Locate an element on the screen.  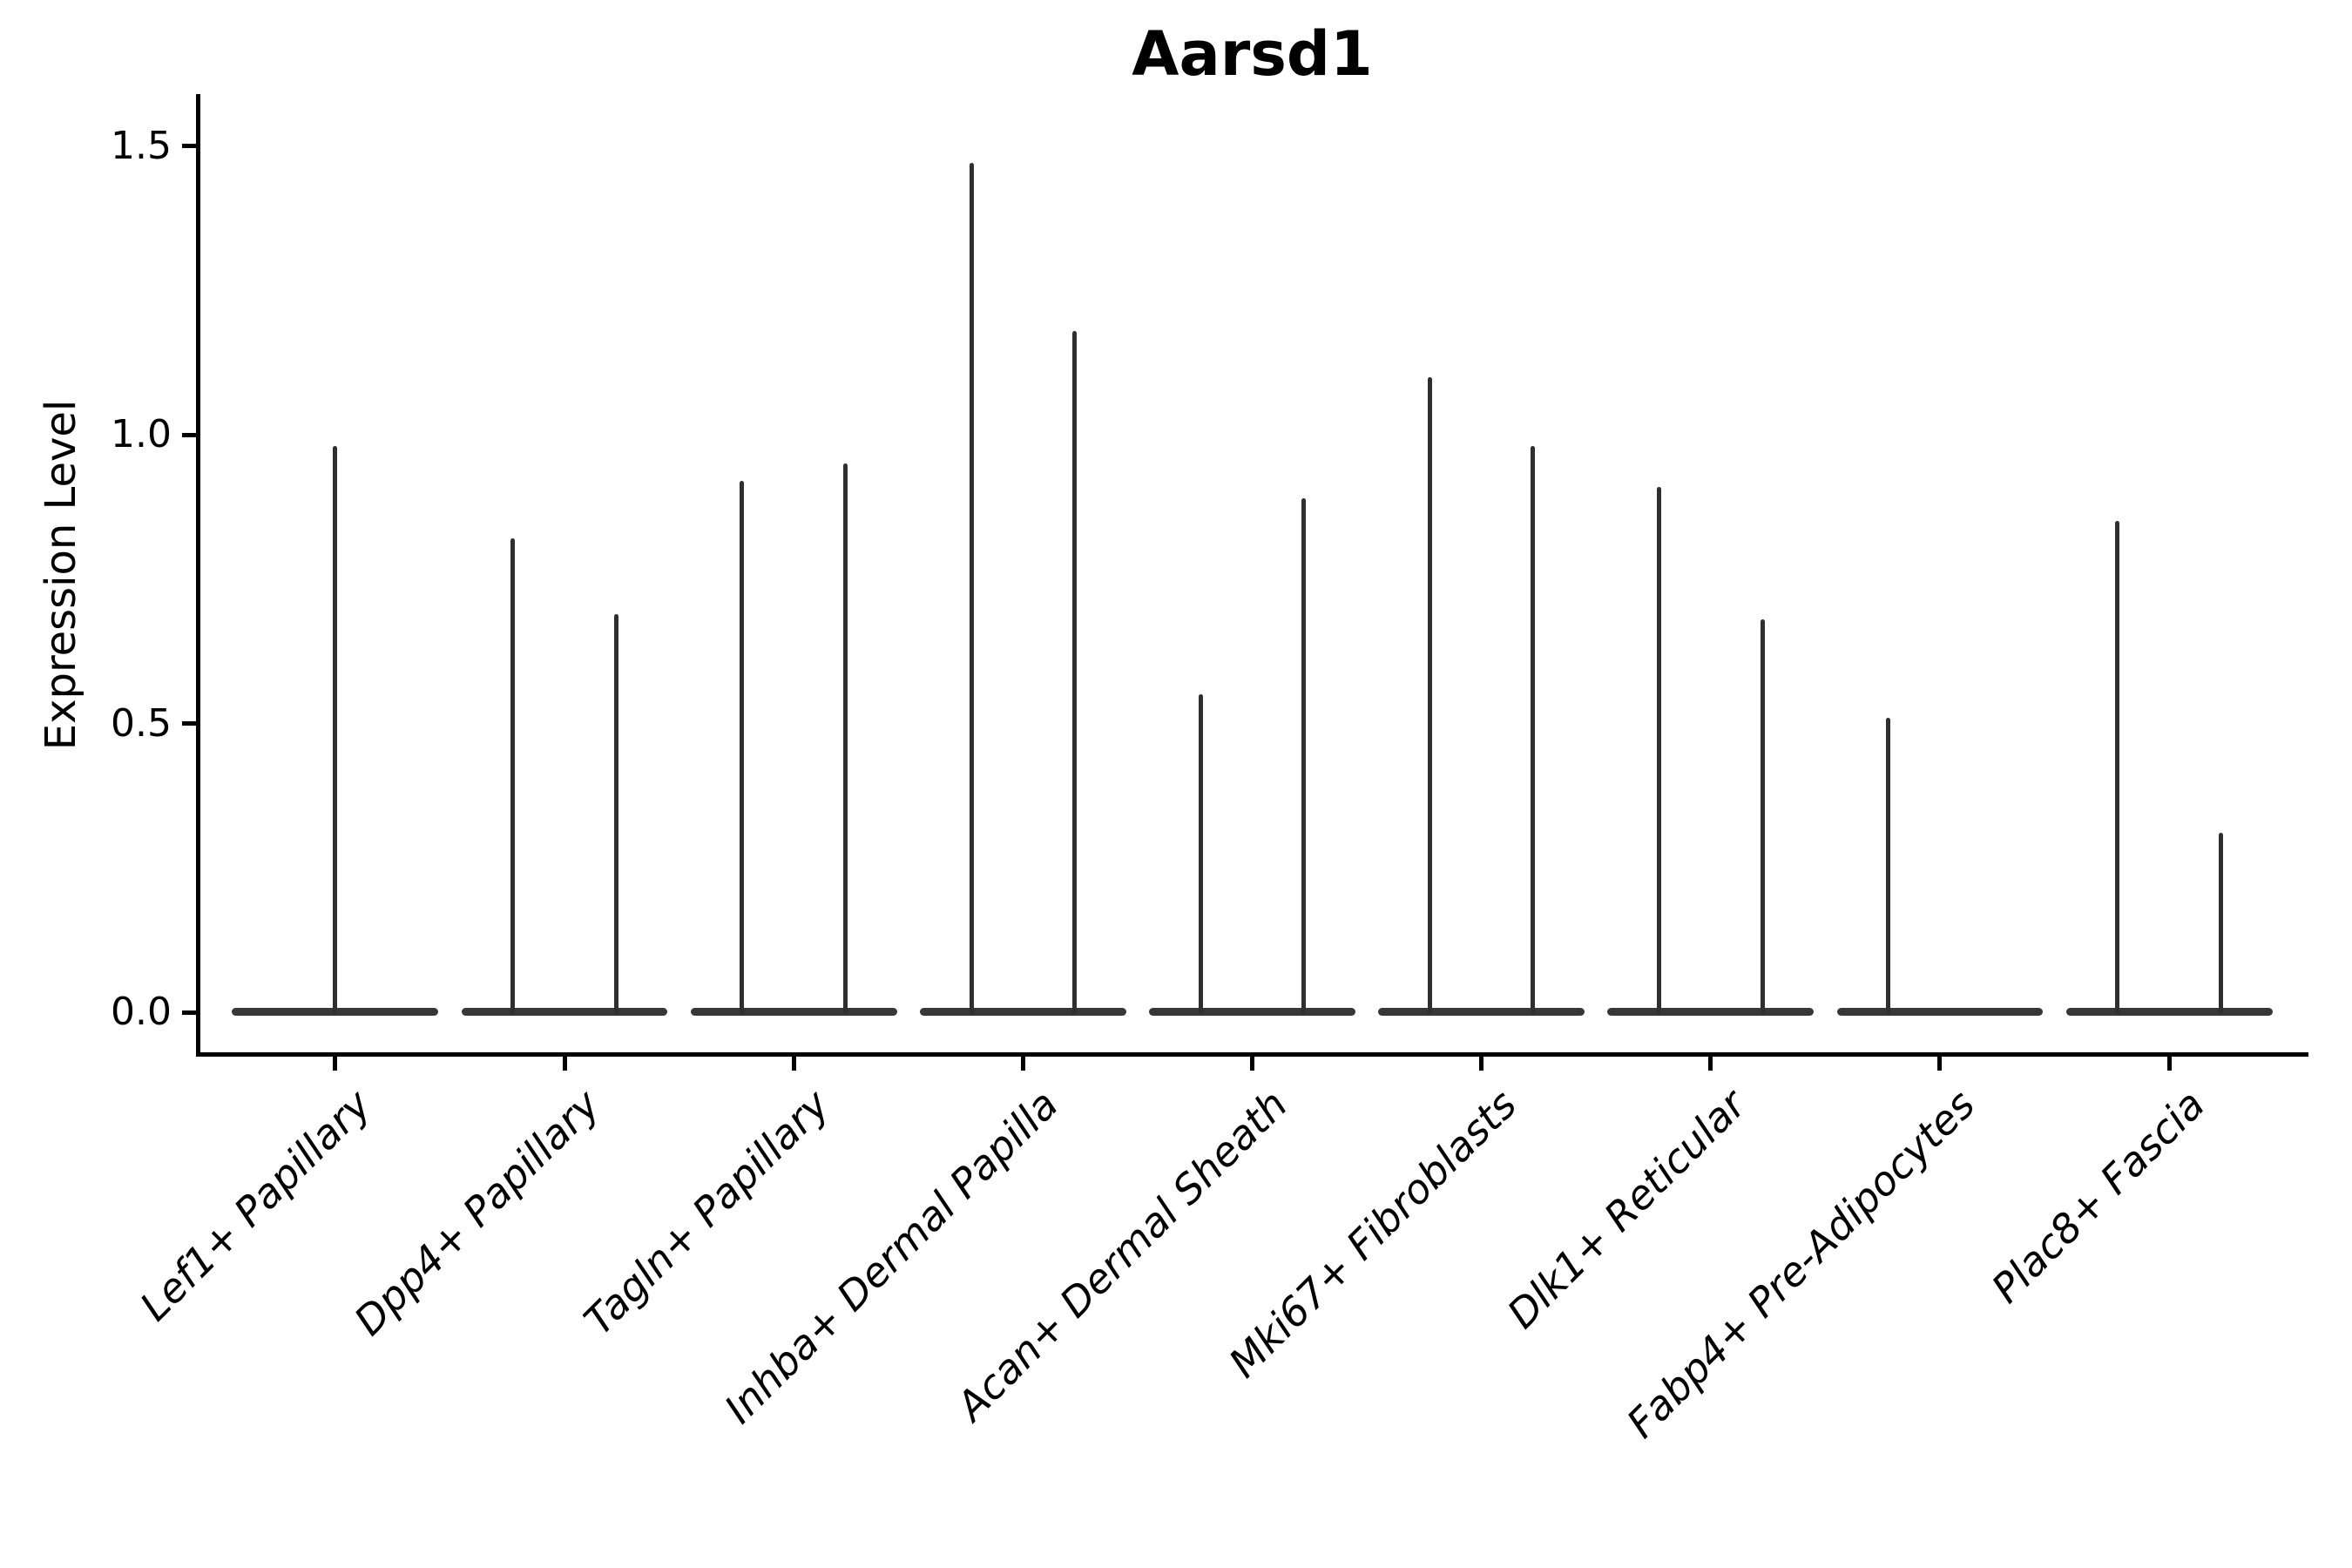
x-tick-label: Tagln+ Papillary is located at coordinates (706, 1212).